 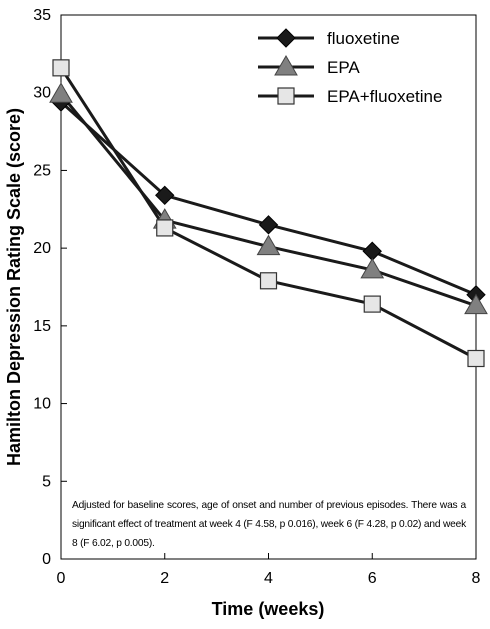 I want to click on legend-label: fluoxetine, so click(x=363, y=38).